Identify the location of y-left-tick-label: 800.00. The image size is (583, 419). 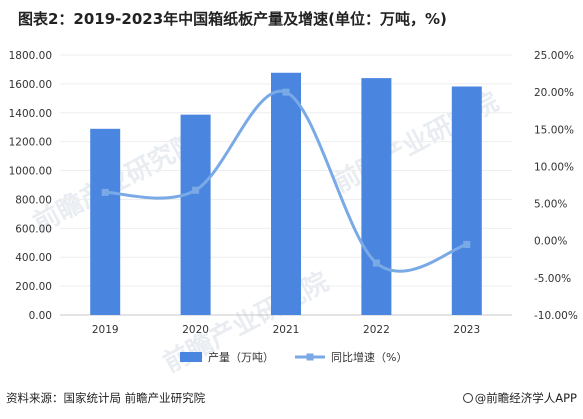
(33, 200).